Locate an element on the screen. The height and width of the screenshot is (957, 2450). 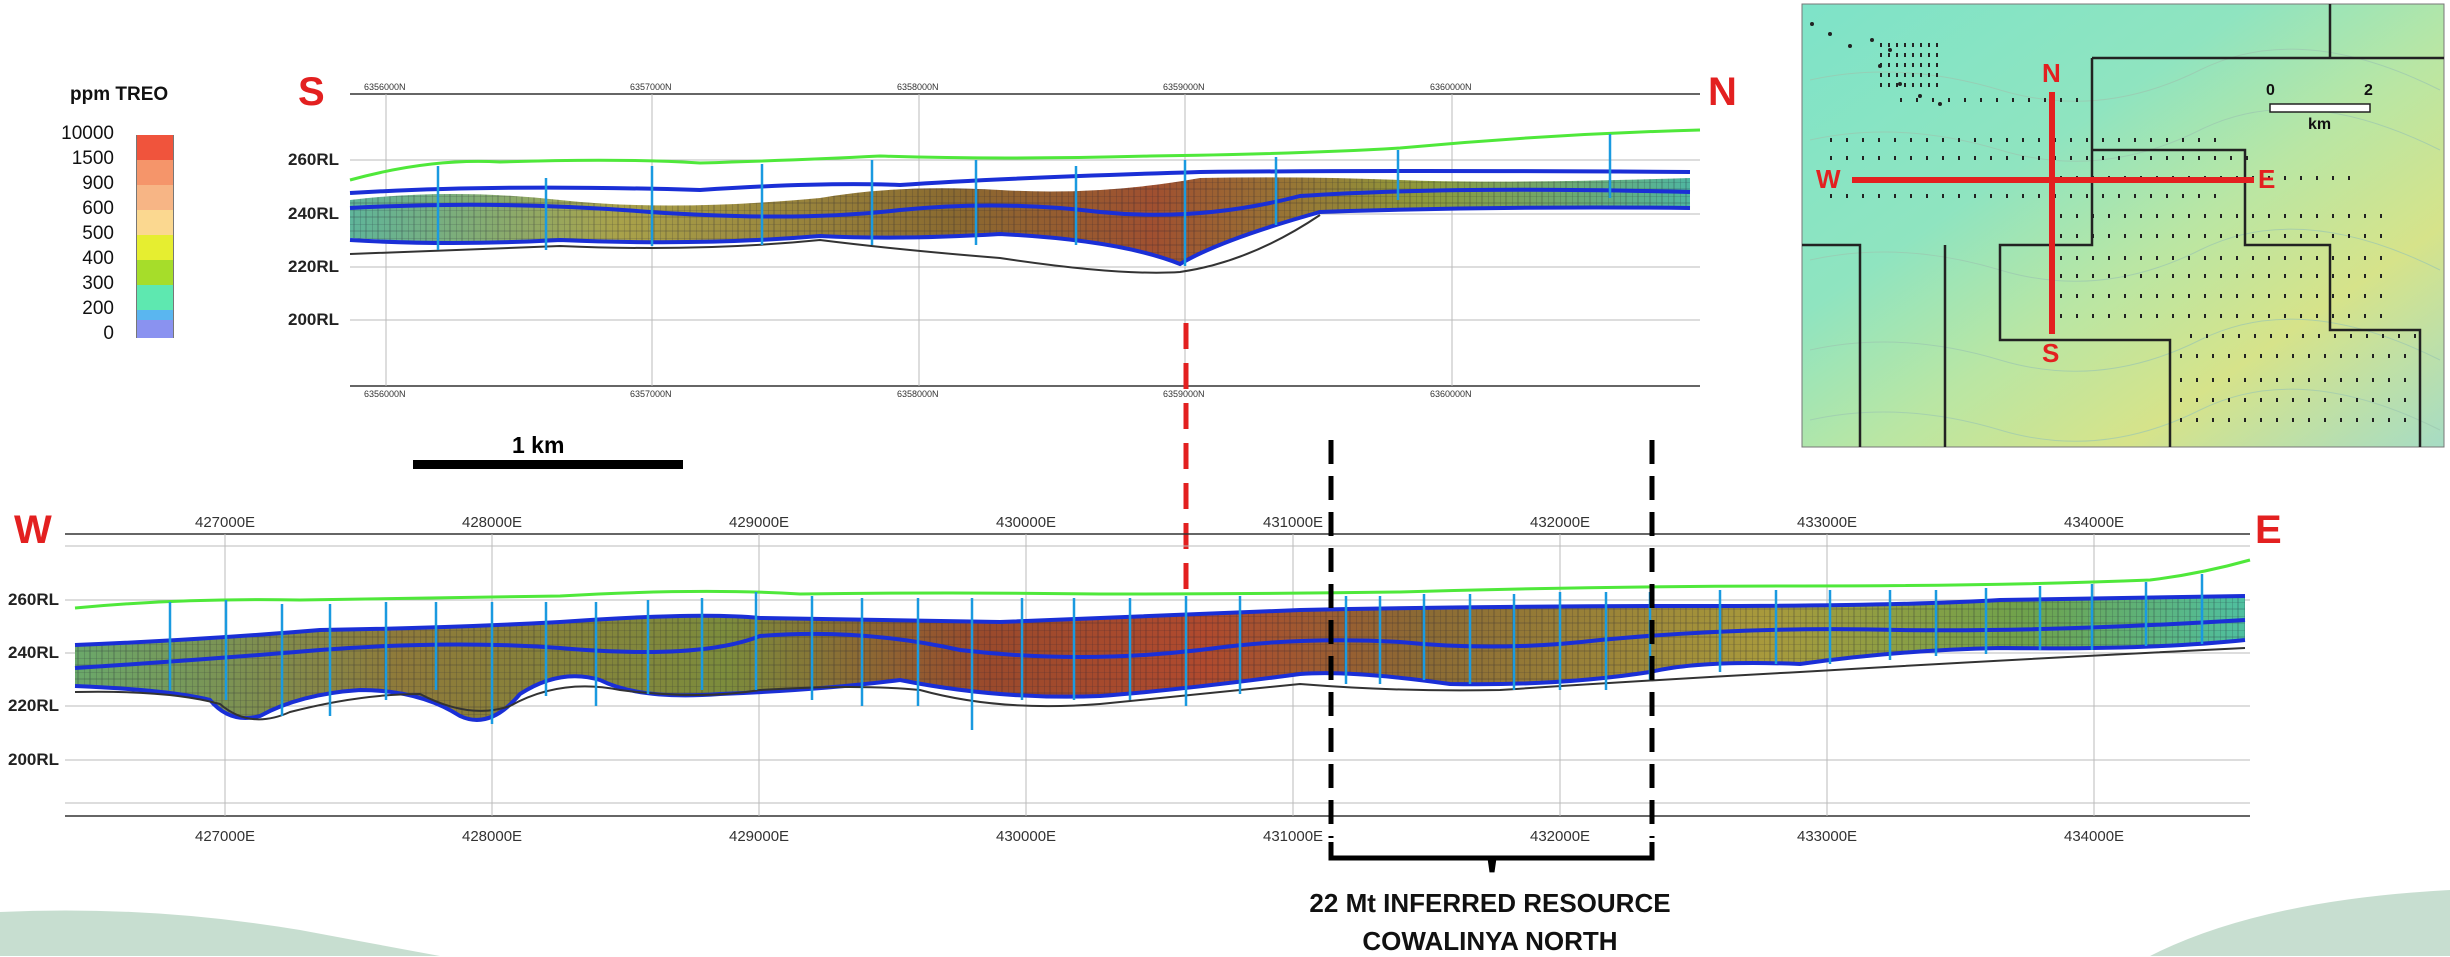
we-west-label: W is located at coordinates (33, 530).